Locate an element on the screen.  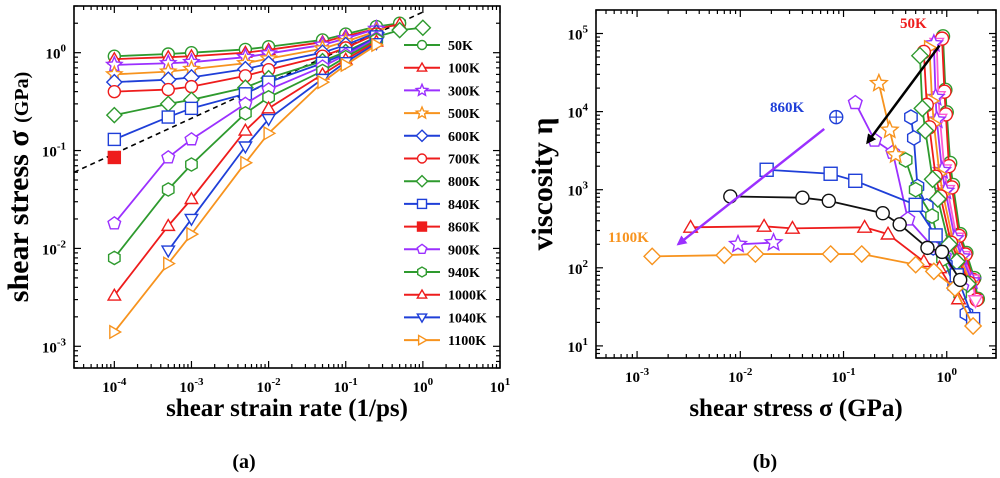
panel-b-xlabel: shear stress σ (GPa) is located at coordinates (795, 408).